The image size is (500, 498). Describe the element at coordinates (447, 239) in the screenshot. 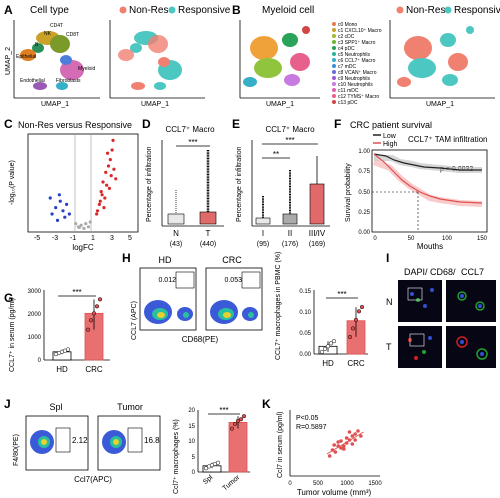

I see `f-xtick-2: 100` at that location.